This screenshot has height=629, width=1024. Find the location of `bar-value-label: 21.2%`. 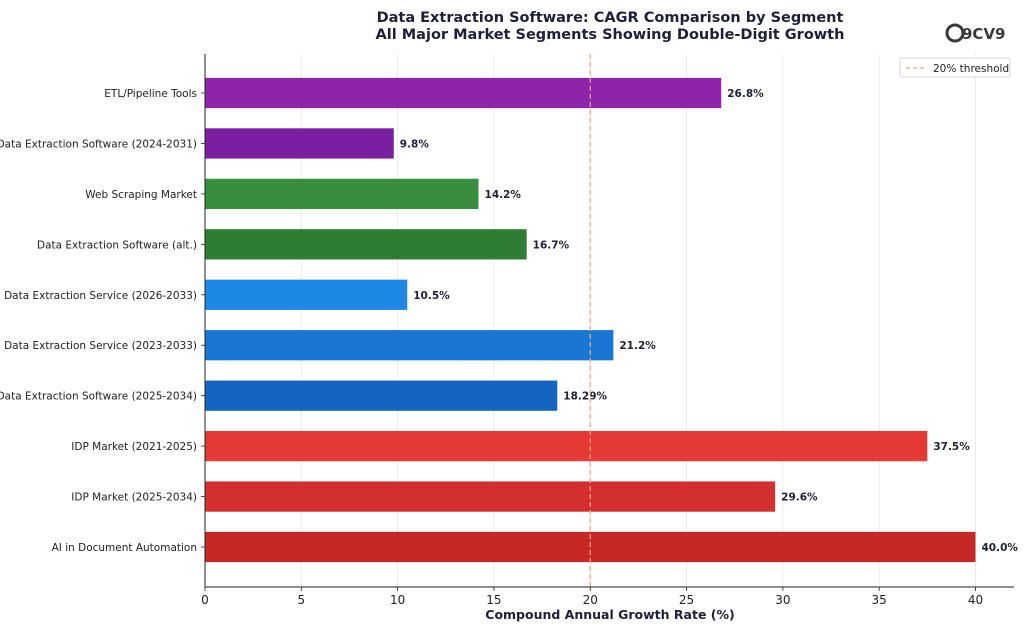

bar-value-label: 21.2% is located at coordinates (637, 346).